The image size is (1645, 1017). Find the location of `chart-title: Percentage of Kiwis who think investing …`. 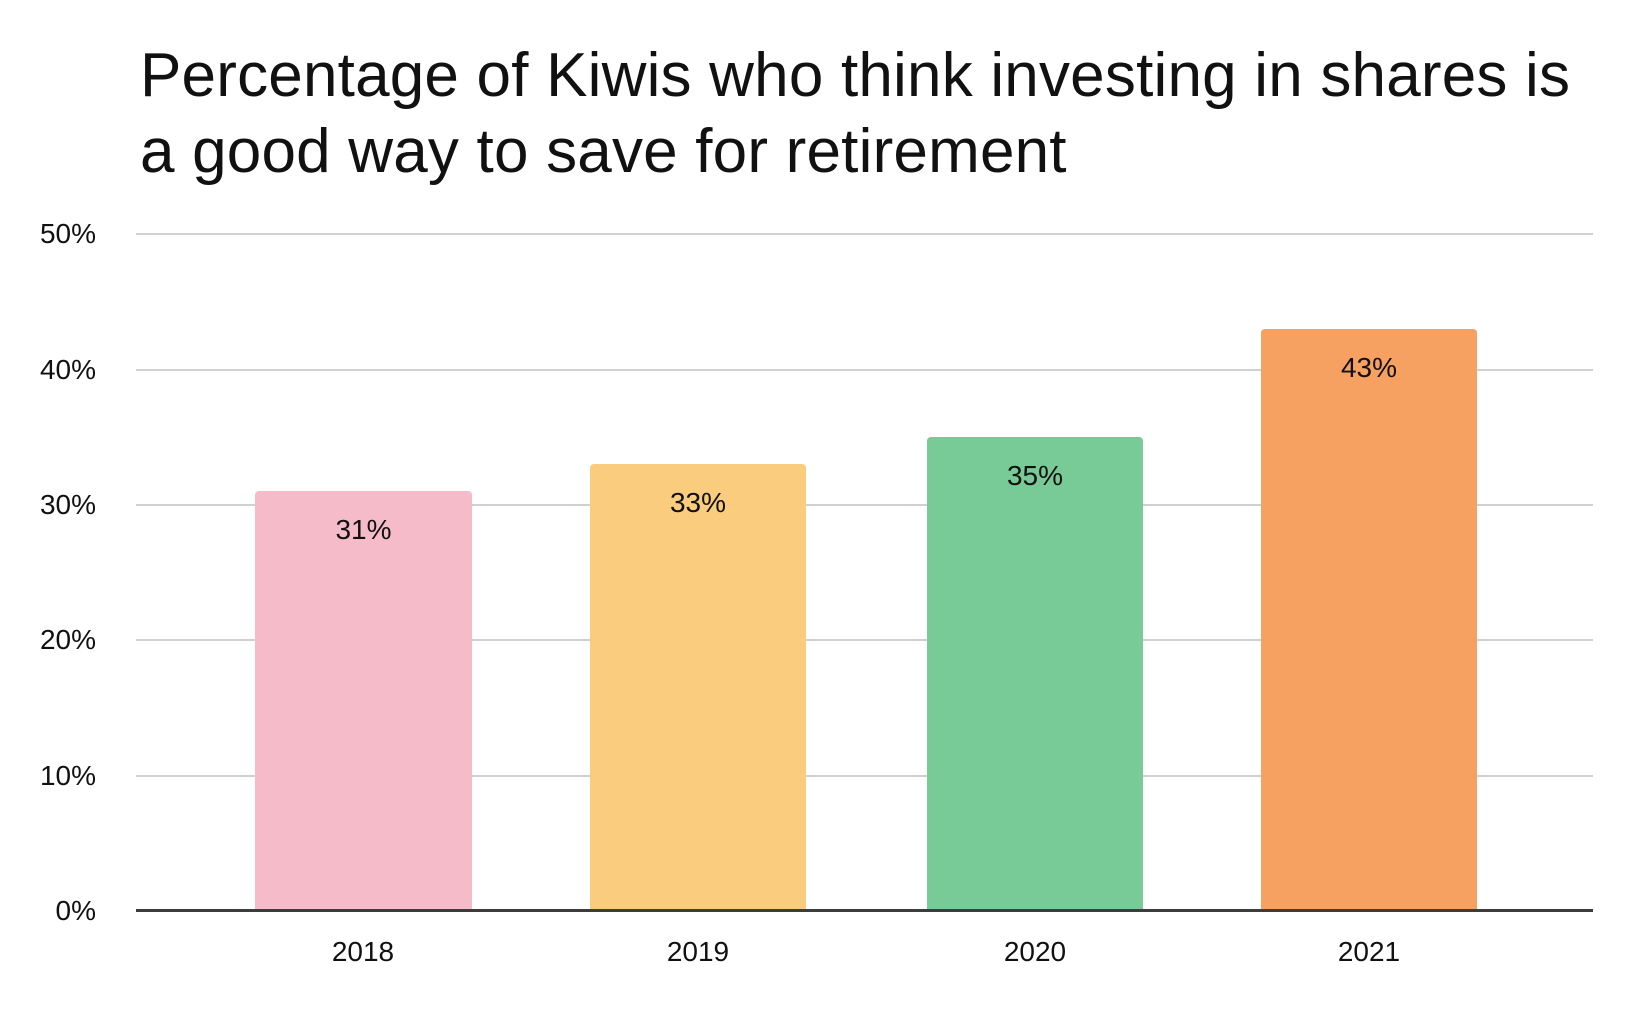

chart-title: Percentage of Kiwis who think investing … is located at coordinates (855, 113).